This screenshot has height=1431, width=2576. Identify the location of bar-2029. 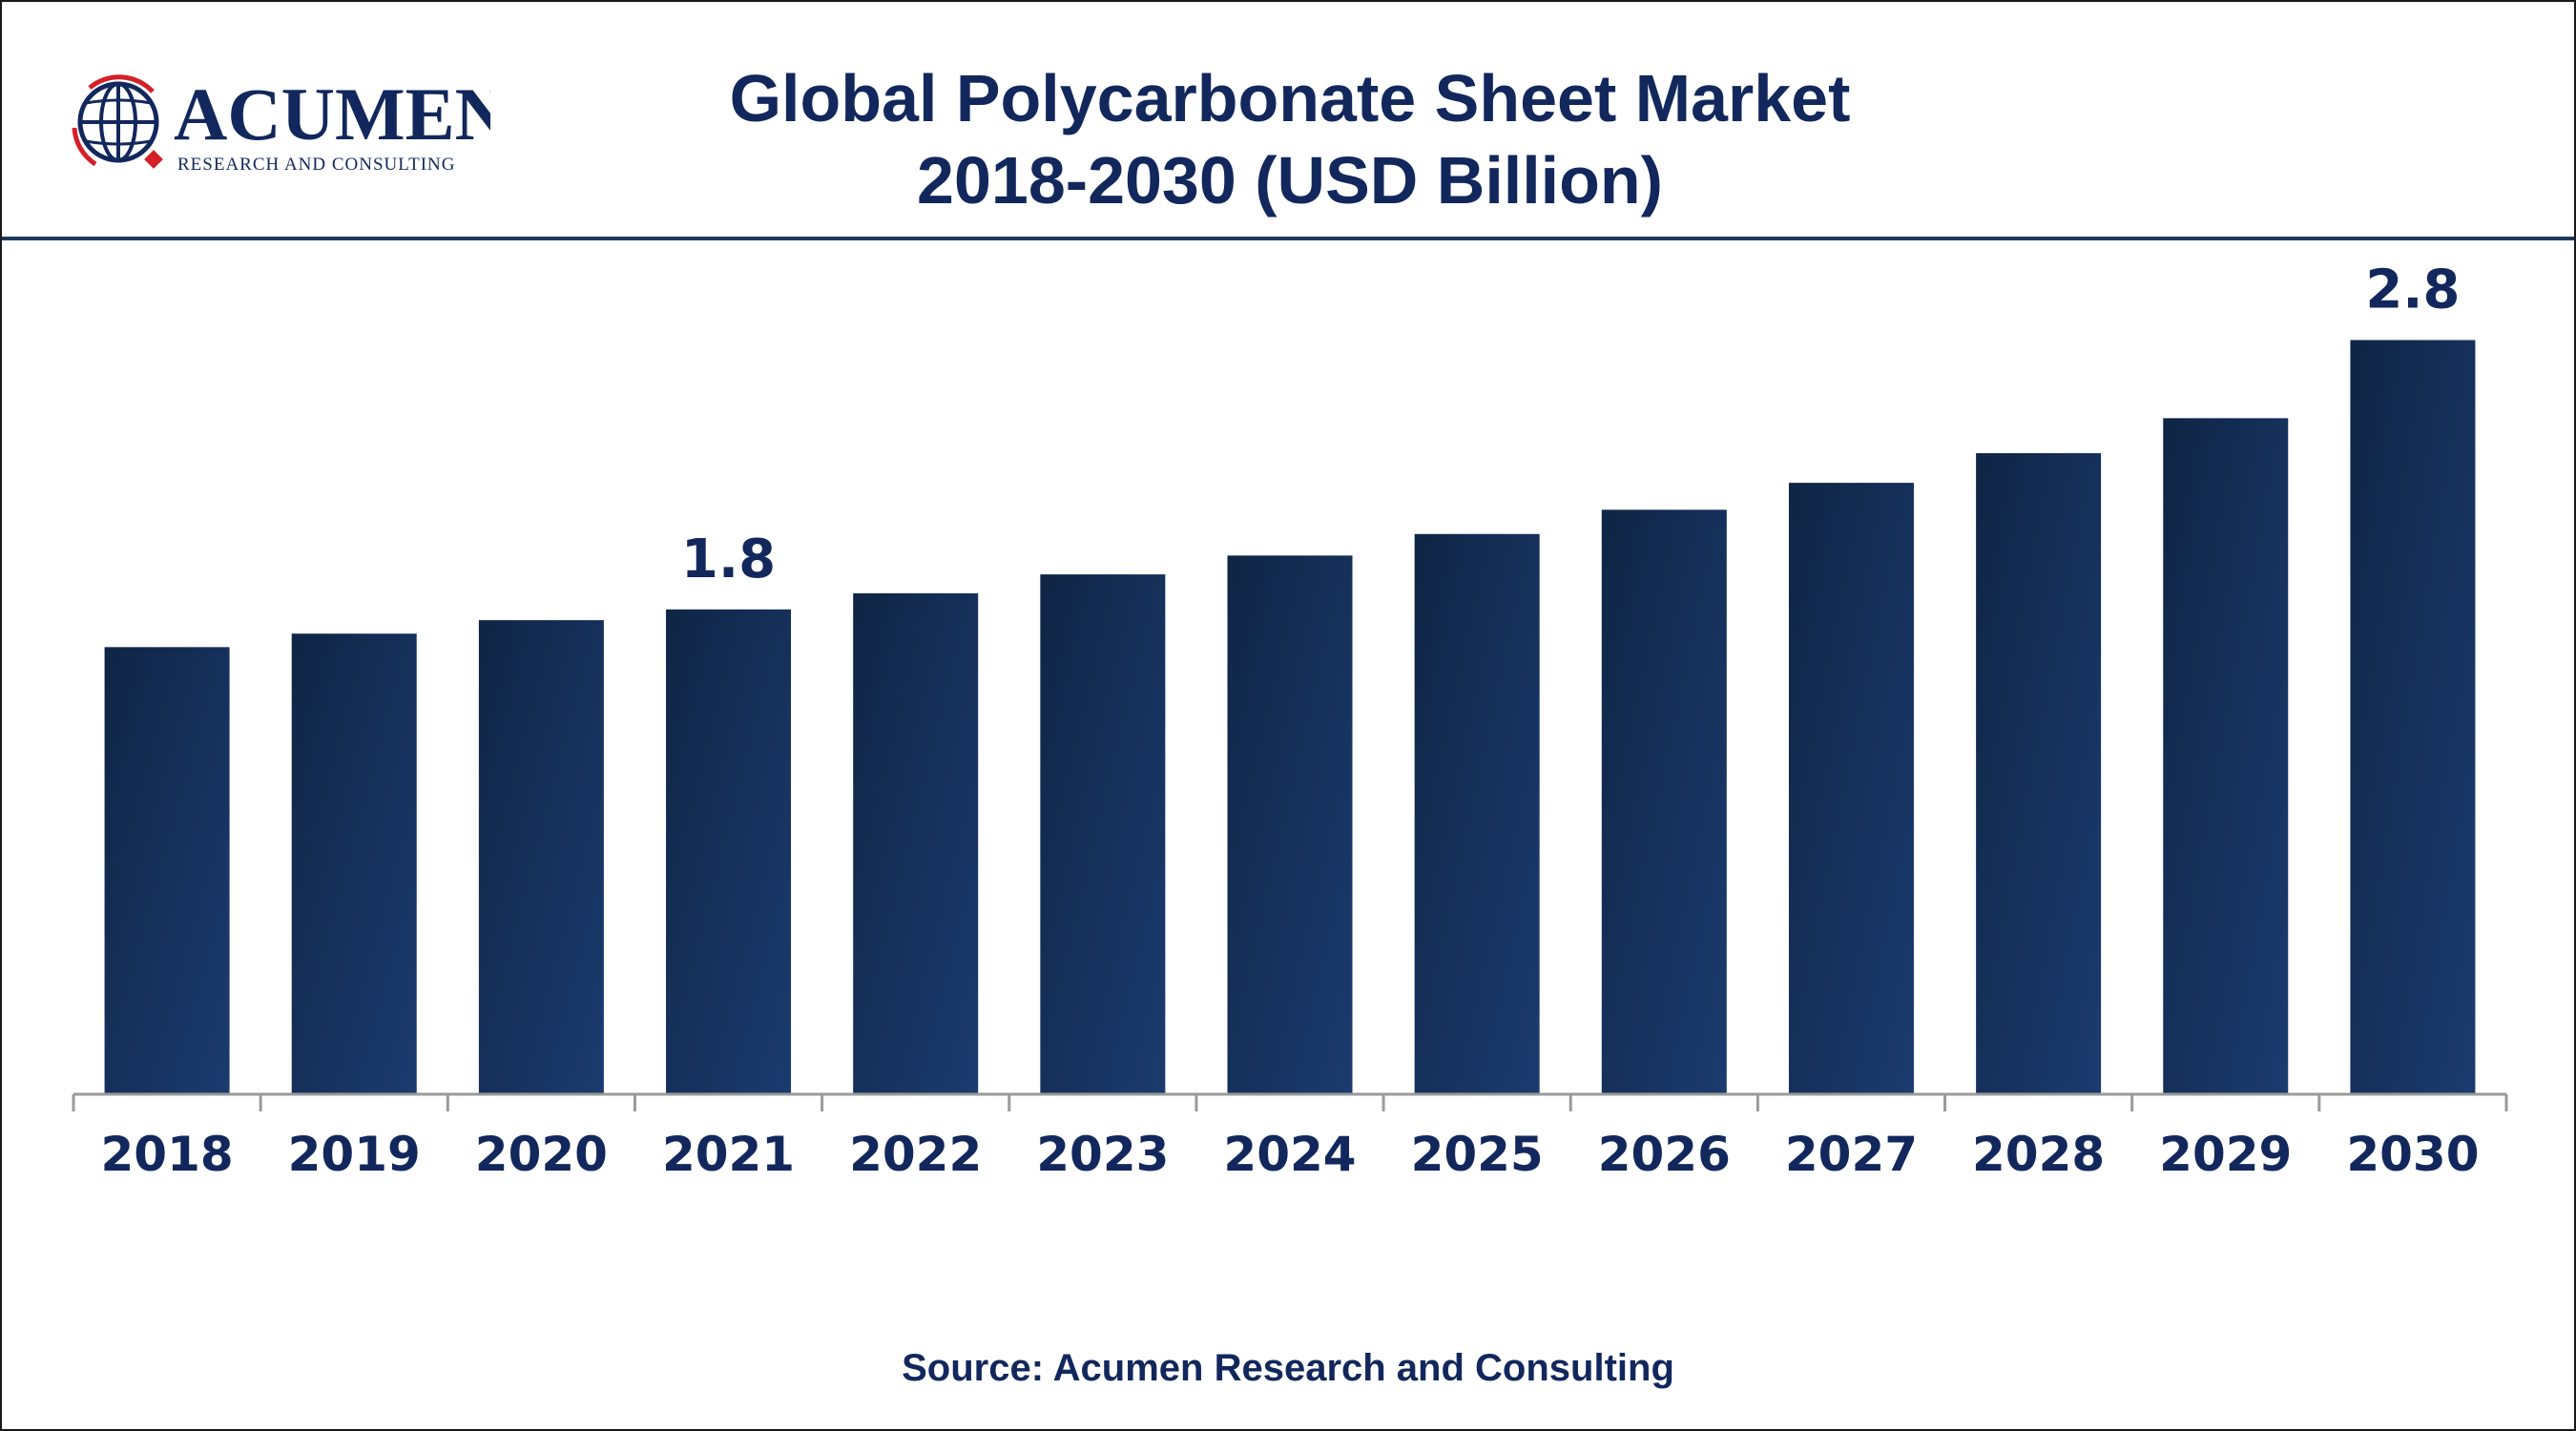
(2226, 756).